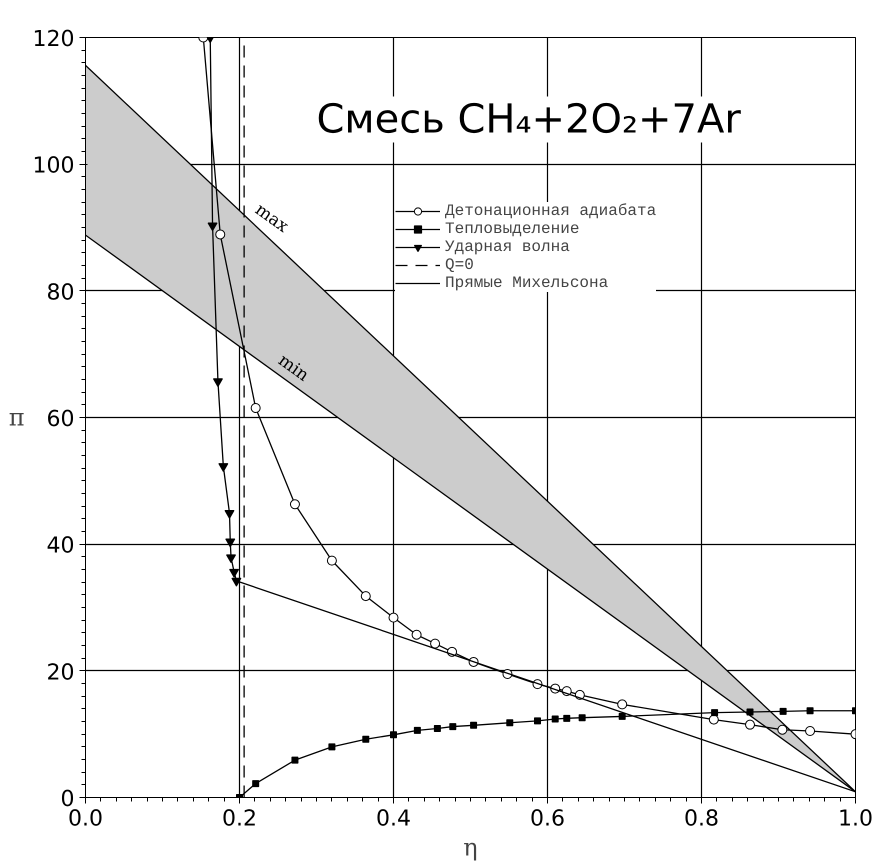  I want to click on x-tick-label: 0.8, so click(702, 819).